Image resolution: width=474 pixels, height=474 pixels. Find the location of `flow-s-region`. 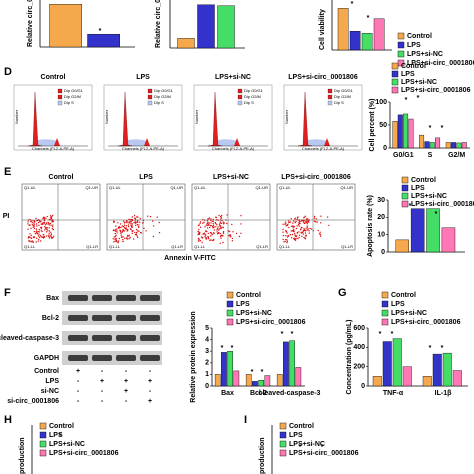

flow-s-region is located at coordinates (138, 142).